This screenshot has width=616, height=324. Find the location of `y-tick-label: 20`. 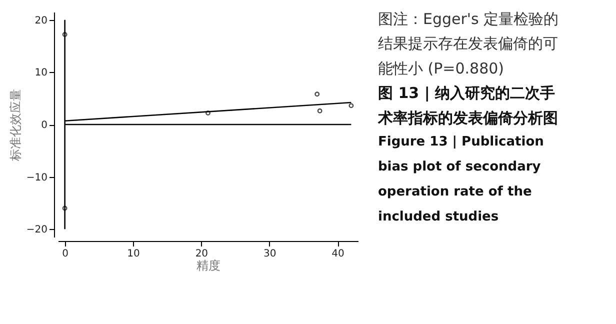

y-tick-label: 20 is located at coordinates (41, 20).